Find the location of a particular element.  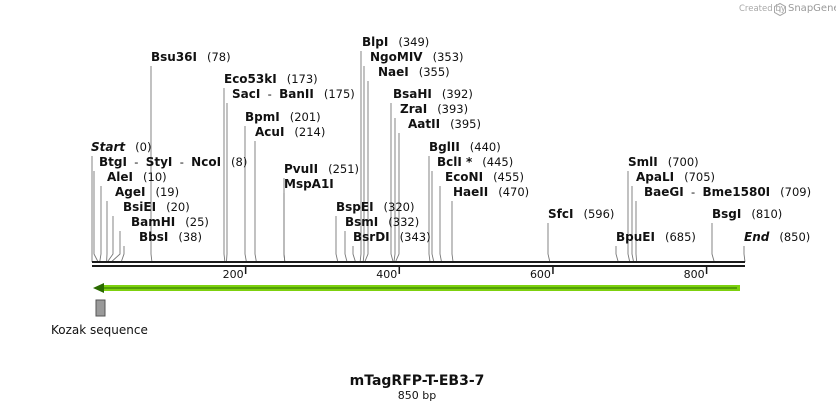

site-label-baegi-bme1580i: BaeGI - Bme1580I (709) is located at coordinates (727, 192).